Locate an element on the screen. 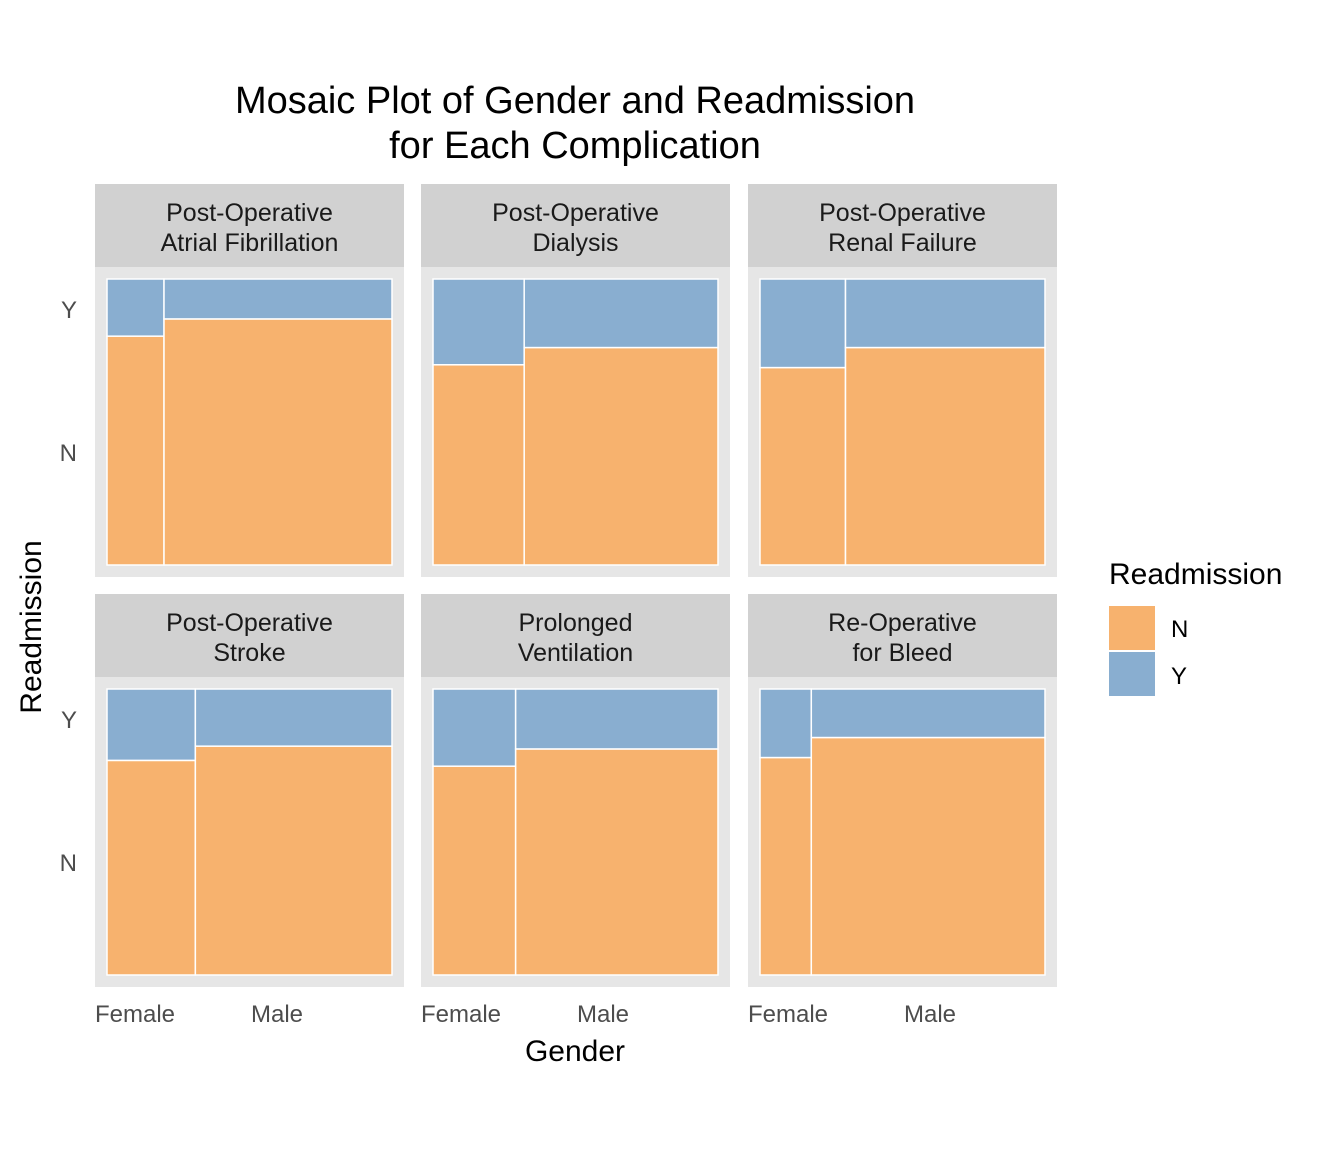  legend-title: Readmission is located at coordinates (1195, 574).